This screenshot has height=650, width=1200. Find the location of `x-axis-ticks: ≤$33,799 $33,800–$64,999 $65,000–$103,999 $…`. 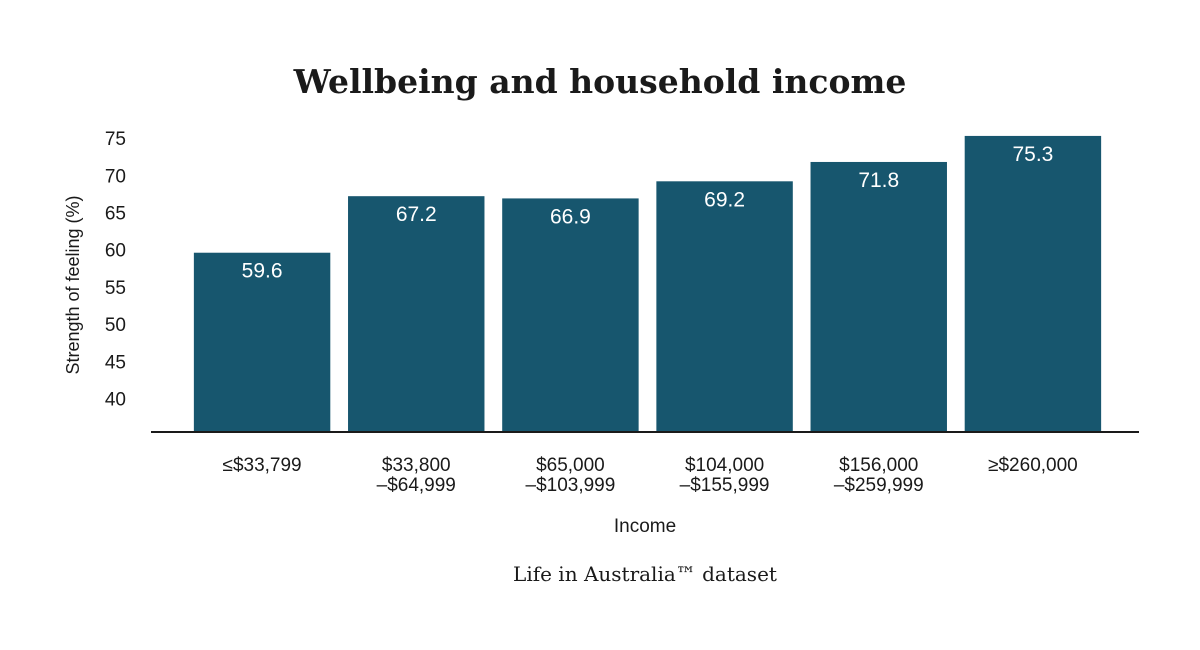

x-axis-ticks: ≤$33,799 $33,800–$64,999 $65,000–$103,999 $… is located at coordinates (650, 475).